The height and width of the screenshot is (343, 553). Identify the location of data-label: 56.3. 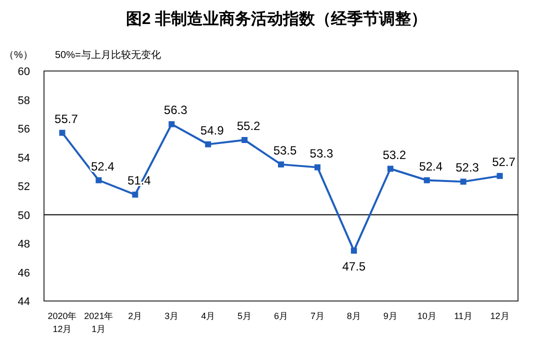
(176, 110).